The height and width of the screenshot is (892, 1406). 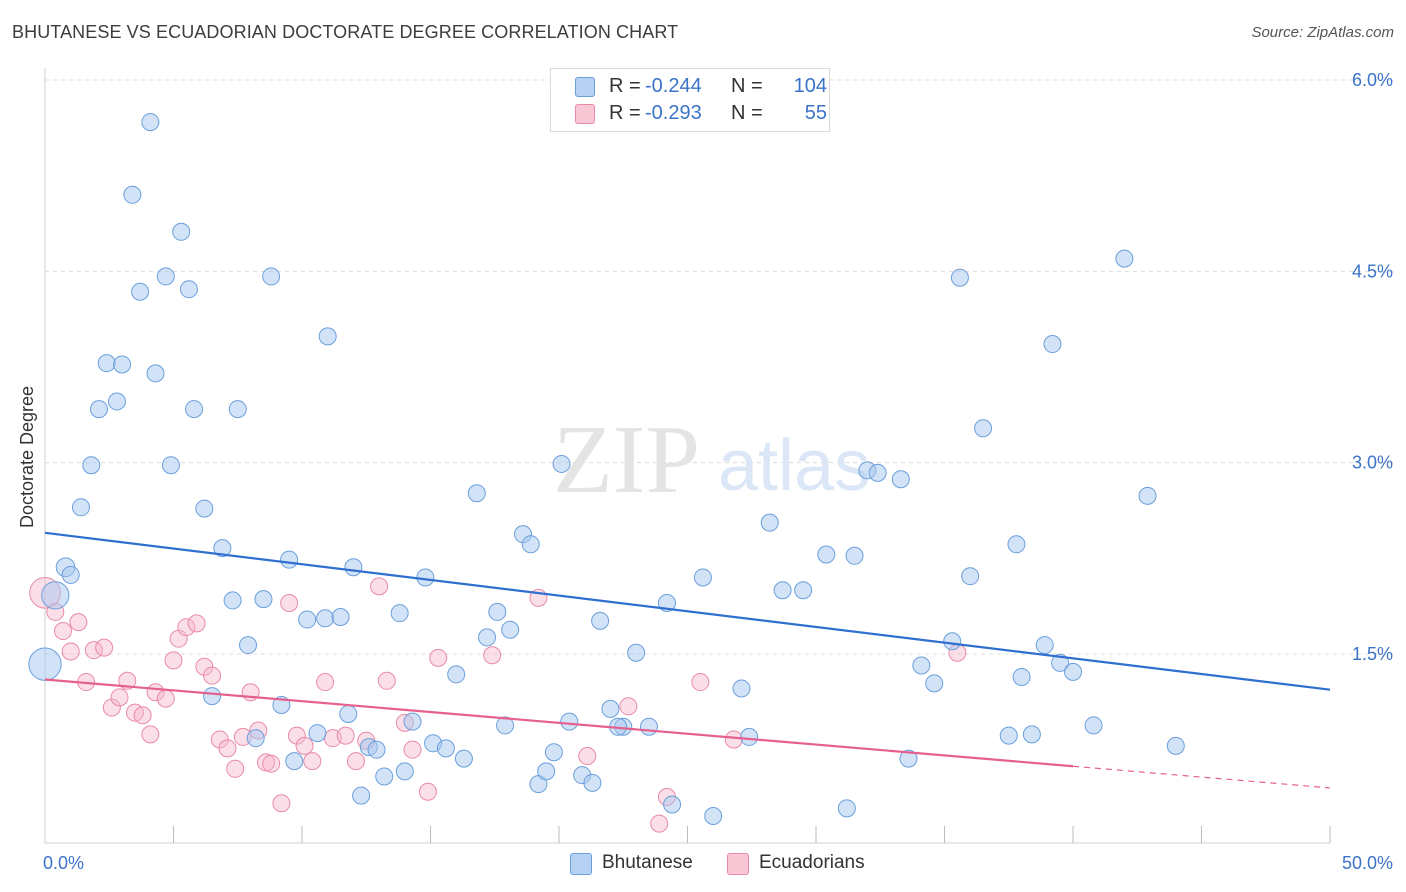 What do you see at coordinates (794, 466) in the screenshot?
I see `watermark-atlas: atlas` at bounding box center [794, 466].